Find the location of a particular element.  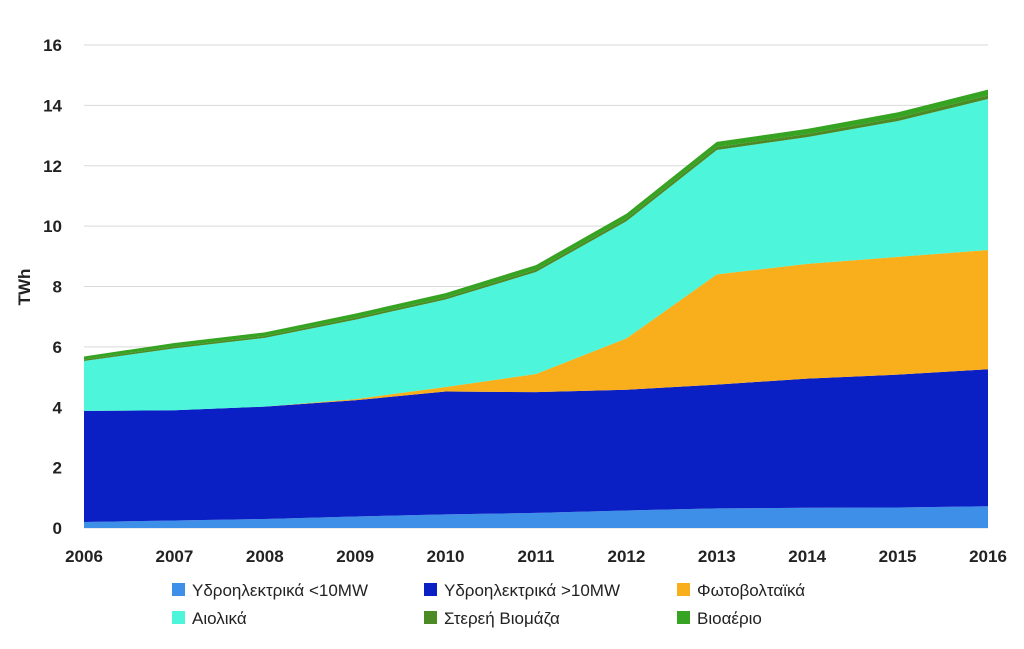

y-tick-label: 10 is located at coordinates (52, 226).